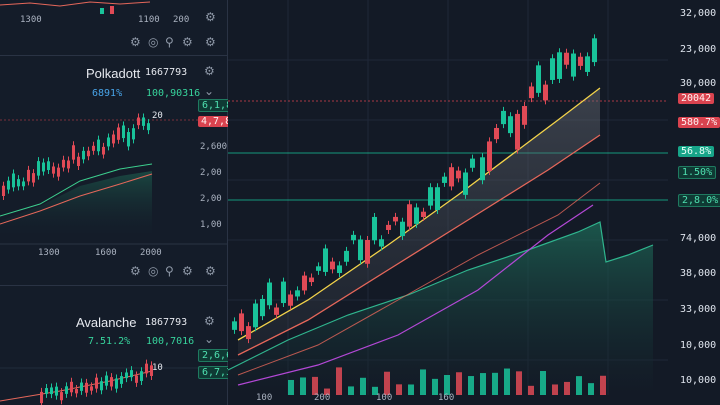 Image resolution: width=720 pixels, height=405 pixels. Describe the element at coordinates (698, 49) in the screenshot. I see `y-tick: 23,000` at that location.